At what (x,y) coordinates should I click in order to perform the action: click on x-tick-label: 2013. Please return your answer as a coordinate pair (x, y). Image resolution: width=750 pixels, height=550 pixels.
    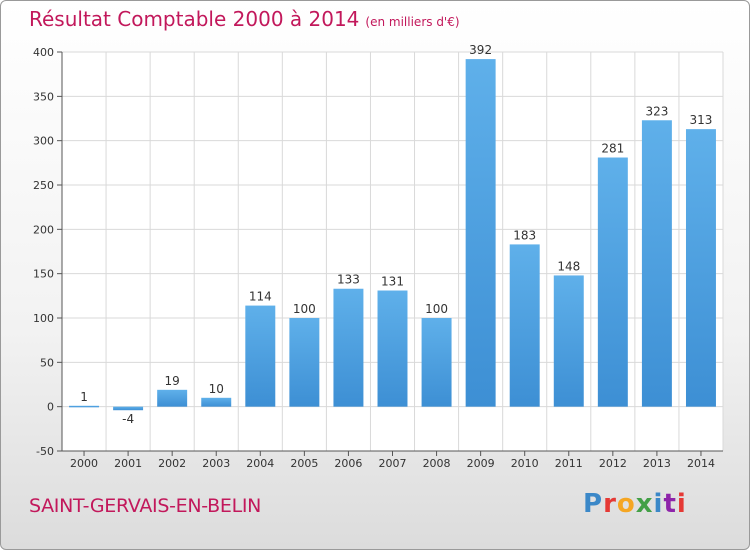
    Looking at the image, I should click on (657, 463).